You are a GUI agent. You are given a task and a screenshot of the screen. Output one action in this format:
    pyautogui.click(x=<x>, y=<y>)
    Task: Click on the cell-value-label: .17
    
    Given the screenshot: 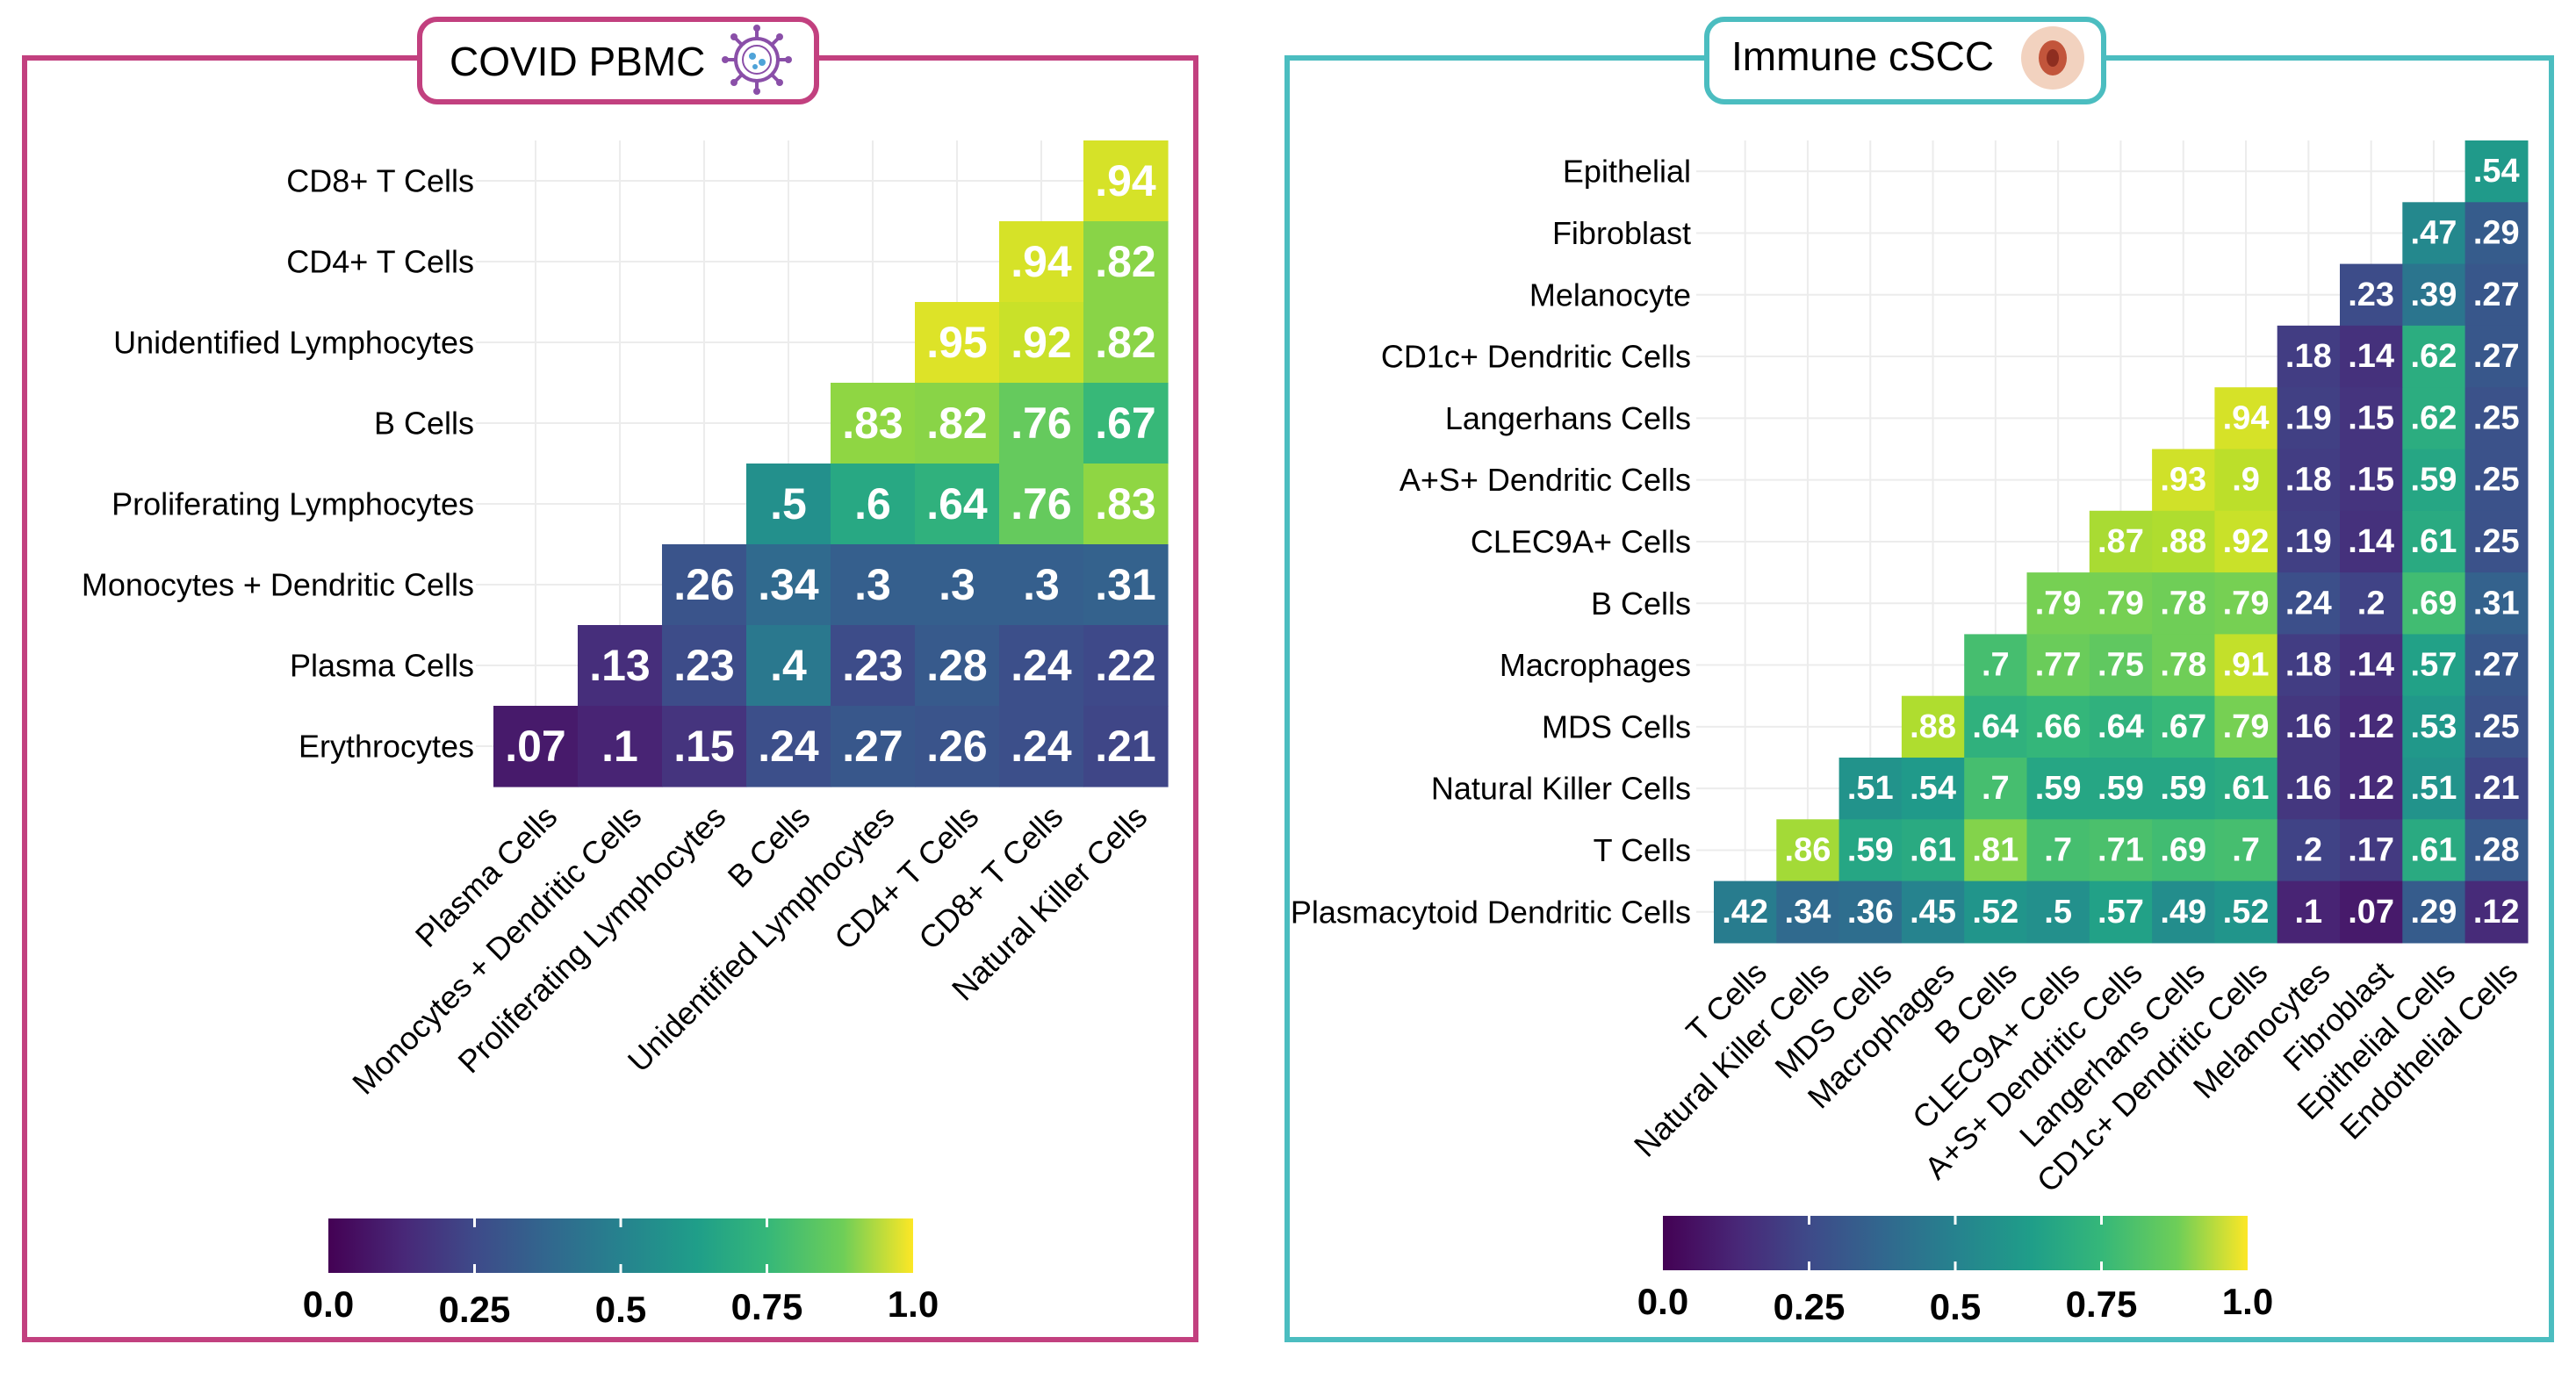 What is the action you would take?
    pyautogui.click(x=2371, y=850)
    